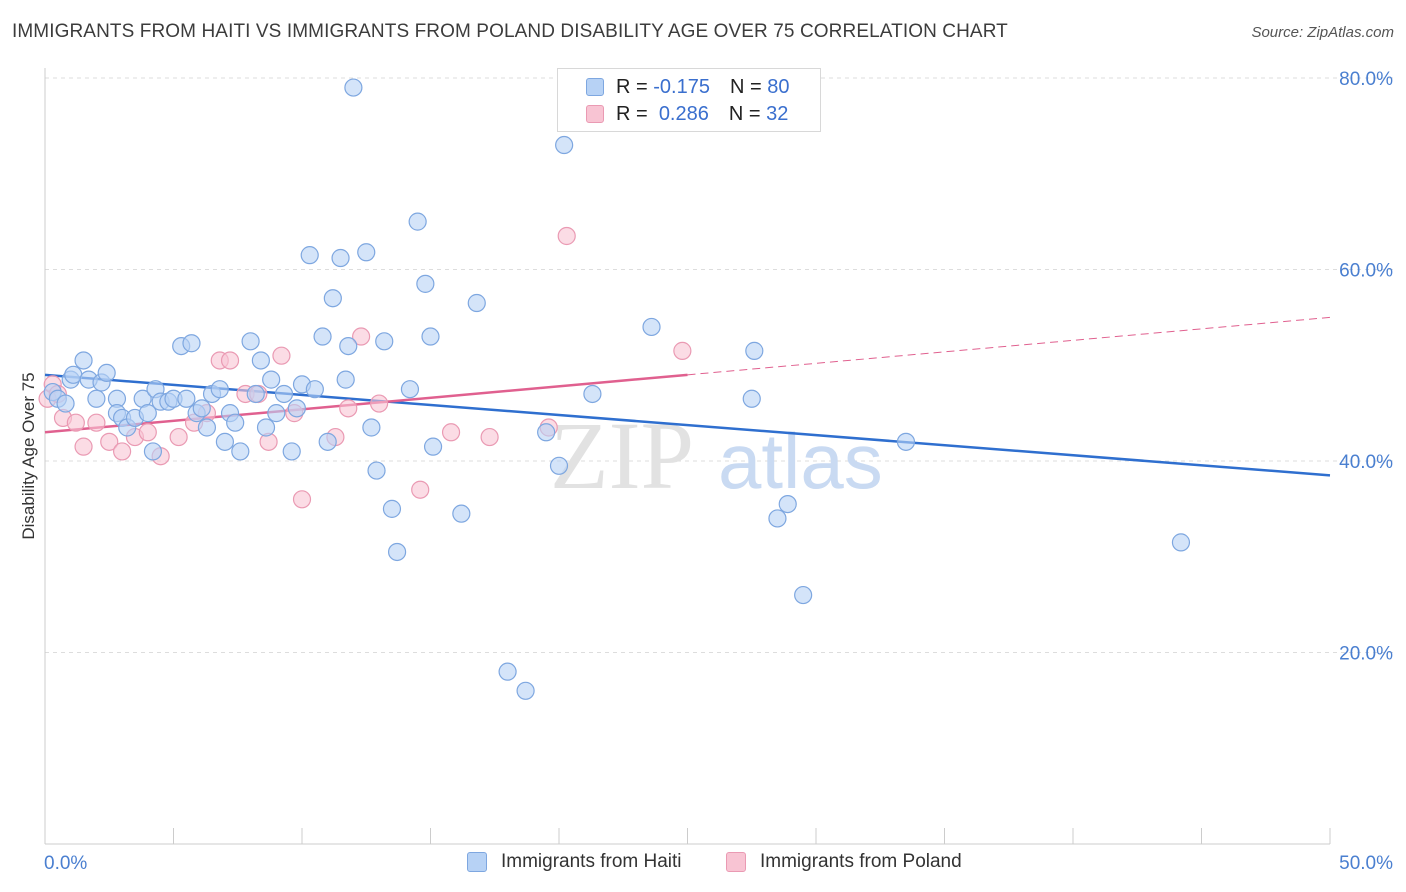  What do you see at coordinates (683, 113) in the screenshot?
I see `poland-r-value: 0.286` at bounding box center [683, 113].